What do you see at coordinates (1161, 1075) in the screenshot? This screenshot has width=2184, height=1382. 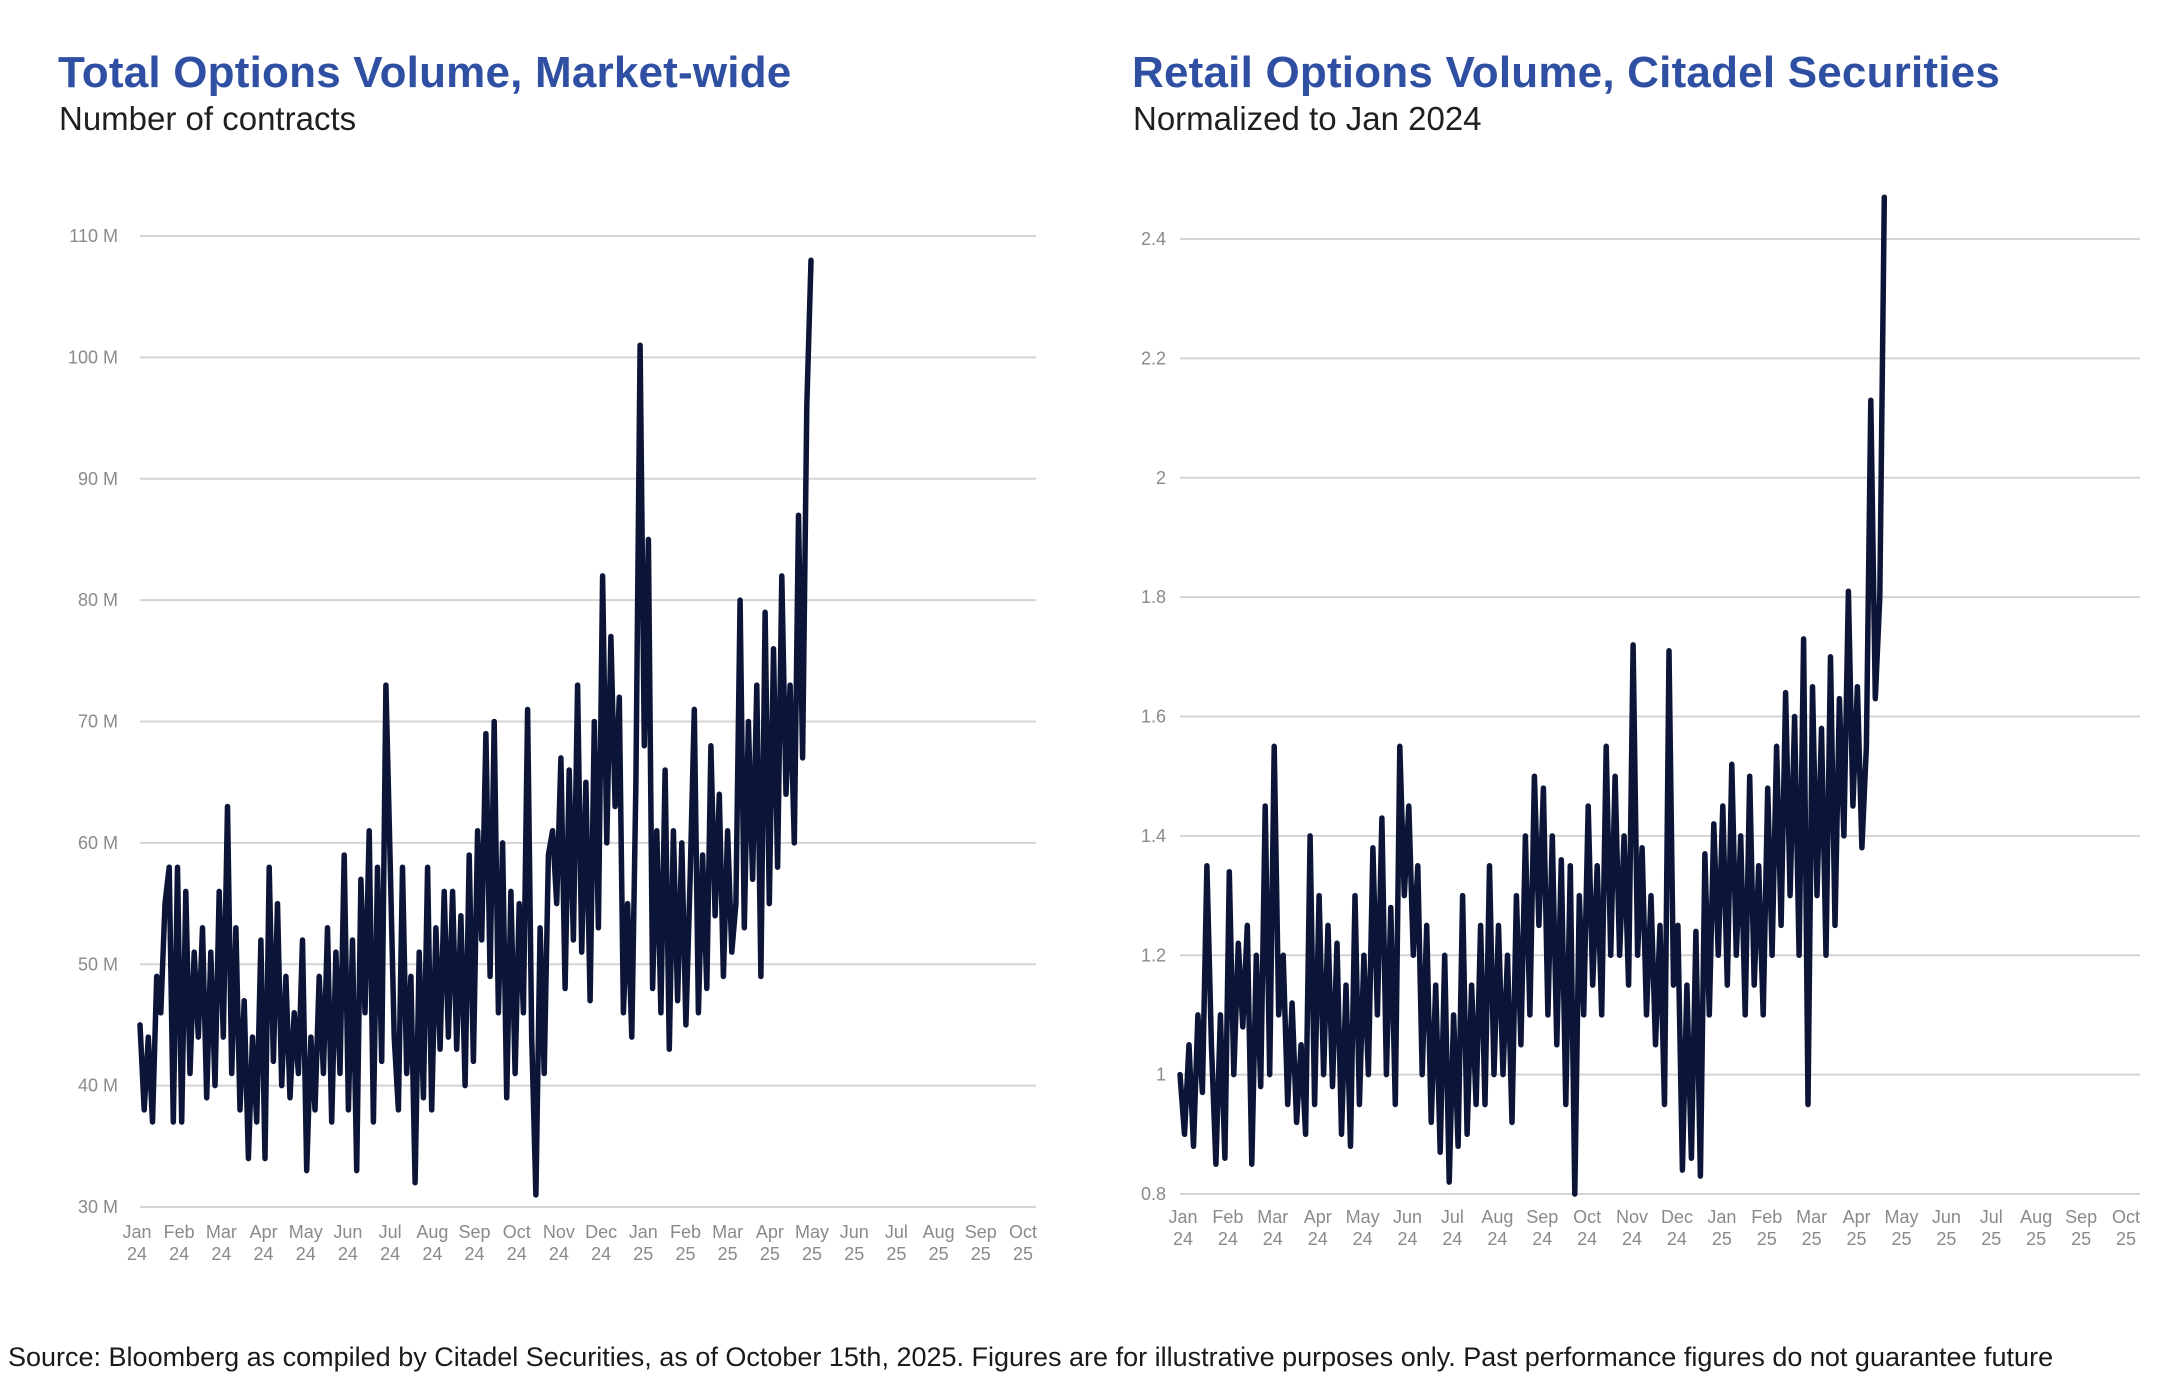 I see `right-y-tick-label: 1` at bounding box center [1161, 1075].